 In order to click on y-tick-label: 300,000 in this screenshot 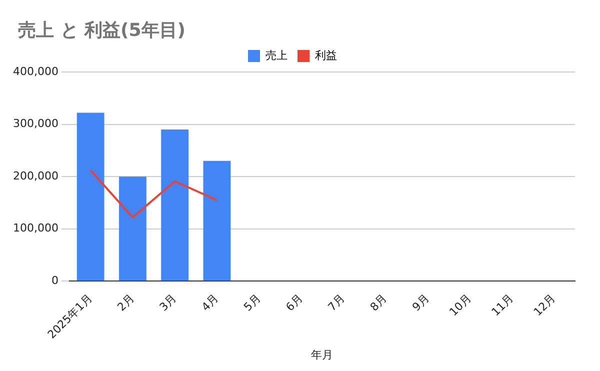, I will do `click(35, 123)`.